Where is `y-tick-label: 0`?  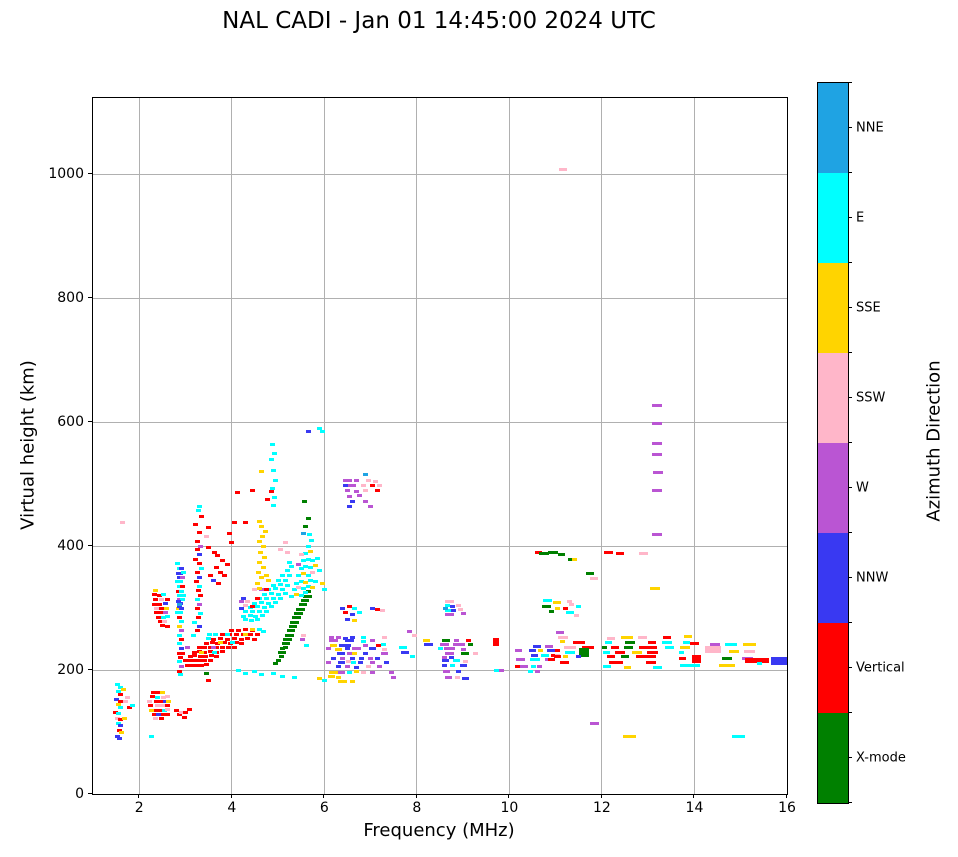
y-tick-label: 0 is located at coordinates (79, 794).